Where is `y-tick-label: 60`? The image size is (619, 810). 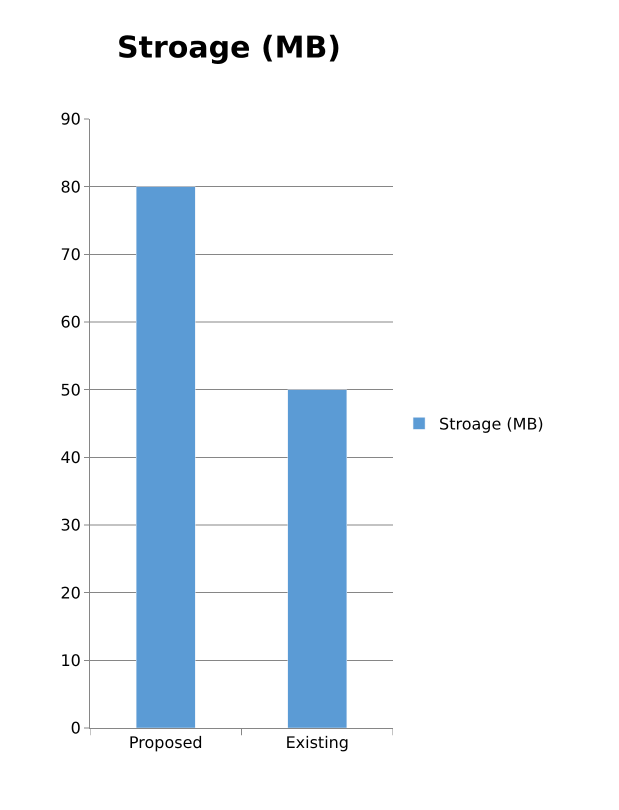 y-tick-label: 60 is located at coordinates (70, 322).